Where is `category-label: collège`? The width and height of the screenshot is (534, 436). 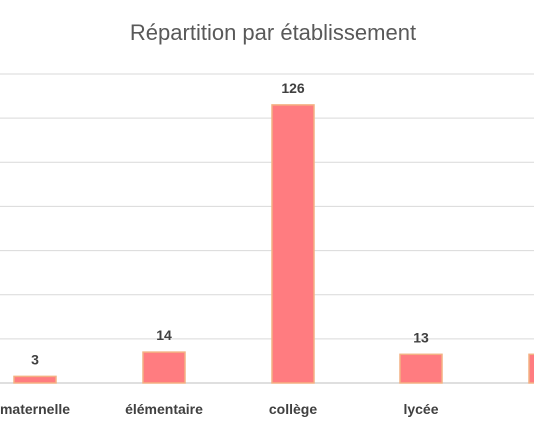 category-label: collège is located at coordinates (293, 409).